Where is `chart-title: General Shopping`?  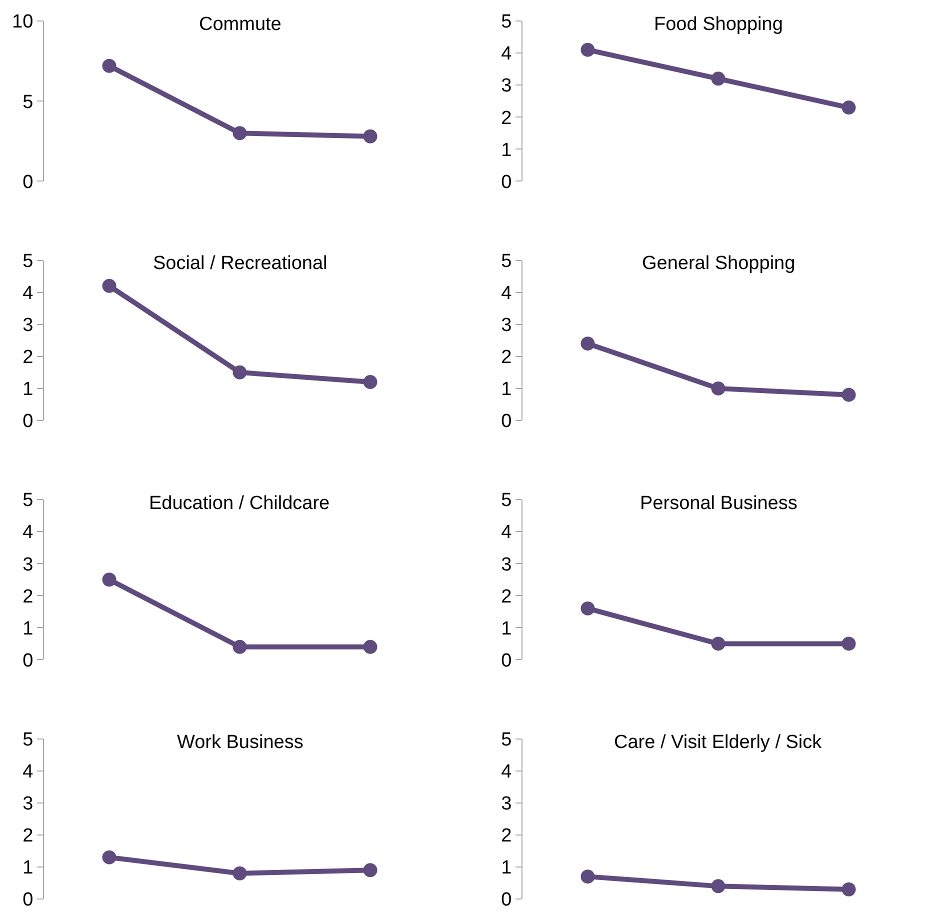
chart-title: General Shopping is located at coordinates (719, 263).